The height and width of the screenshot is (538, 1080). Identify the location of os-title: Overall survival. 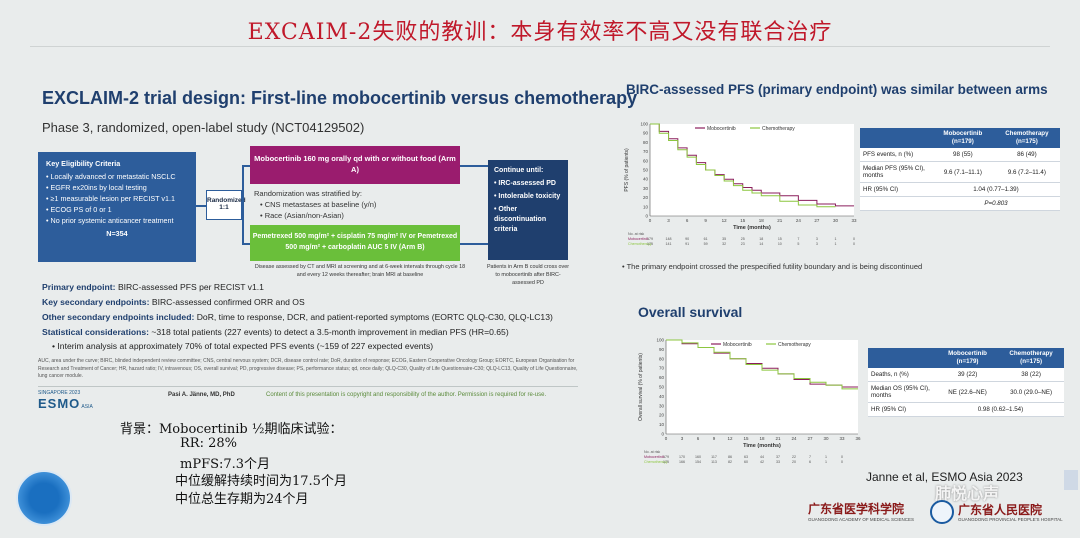
(690, 312).